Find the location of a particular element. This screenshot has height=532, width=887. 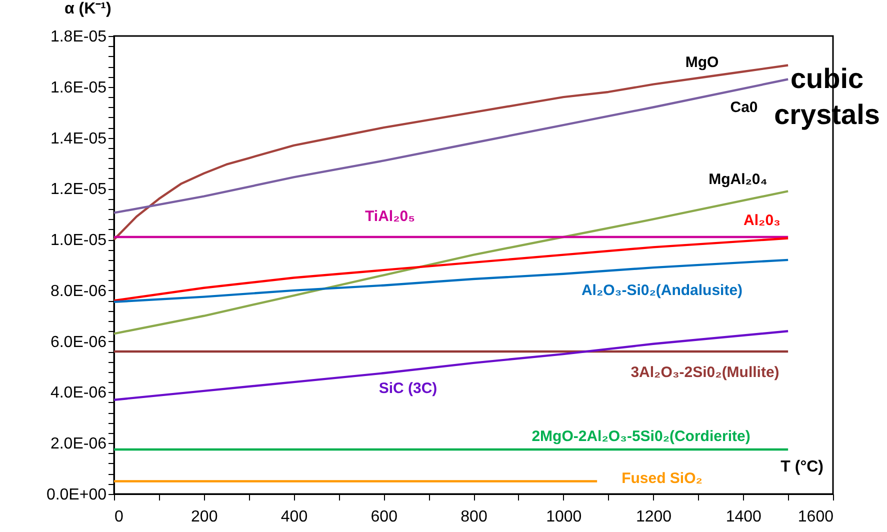

series-label: SiC (3C) is located at coordinates (408, 388).